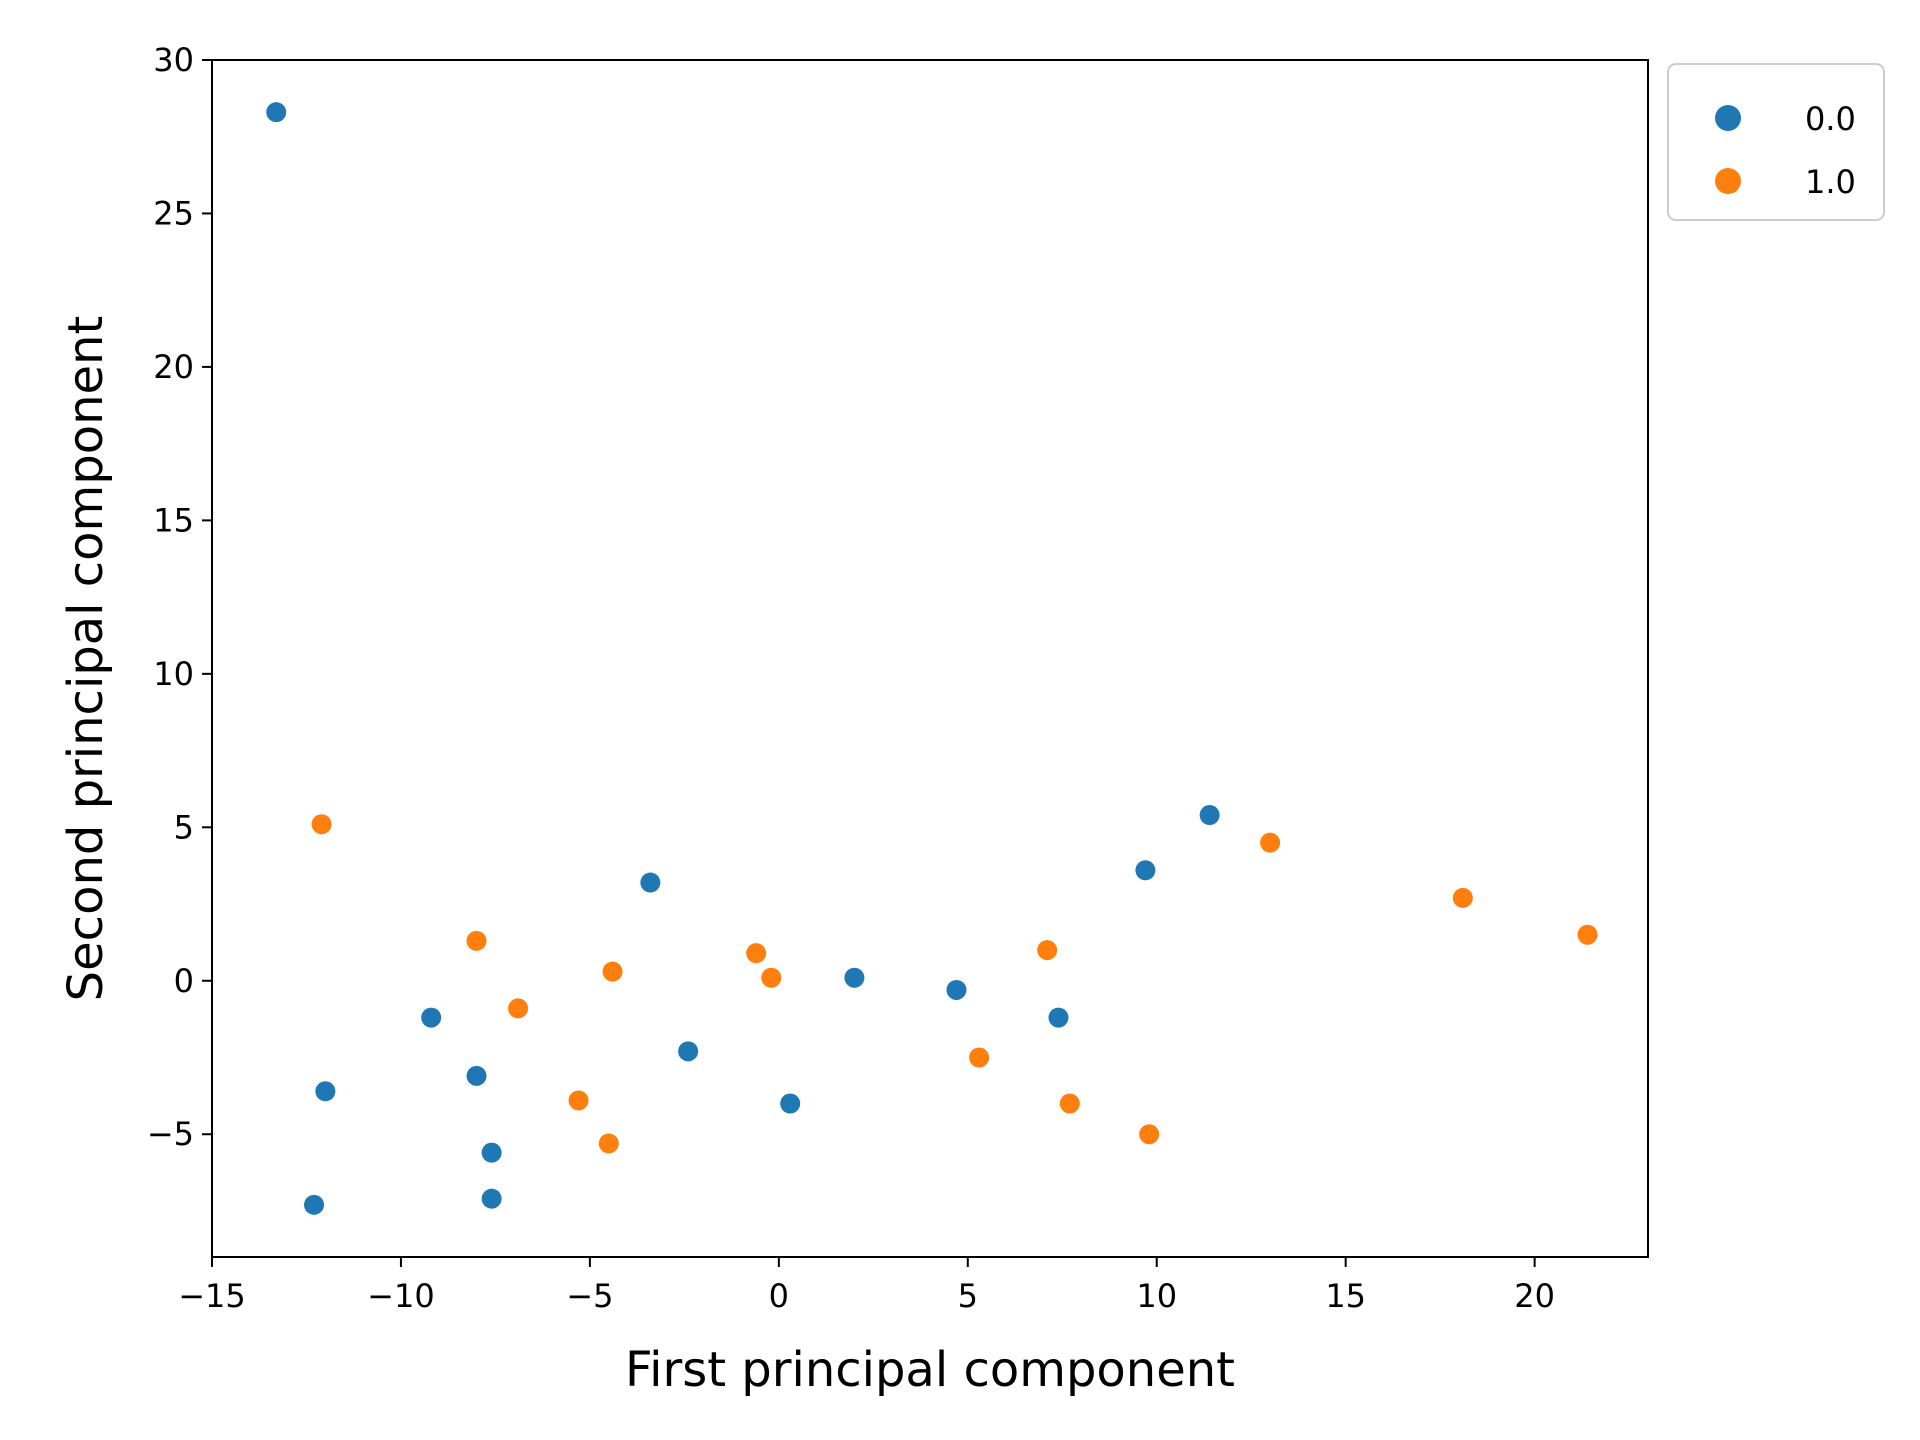 This screenshot has height=1440, width=1920. Describe the element at coordinates (1345, 1296) in the screenshot. I see `x-tick-label: 15` at that location.